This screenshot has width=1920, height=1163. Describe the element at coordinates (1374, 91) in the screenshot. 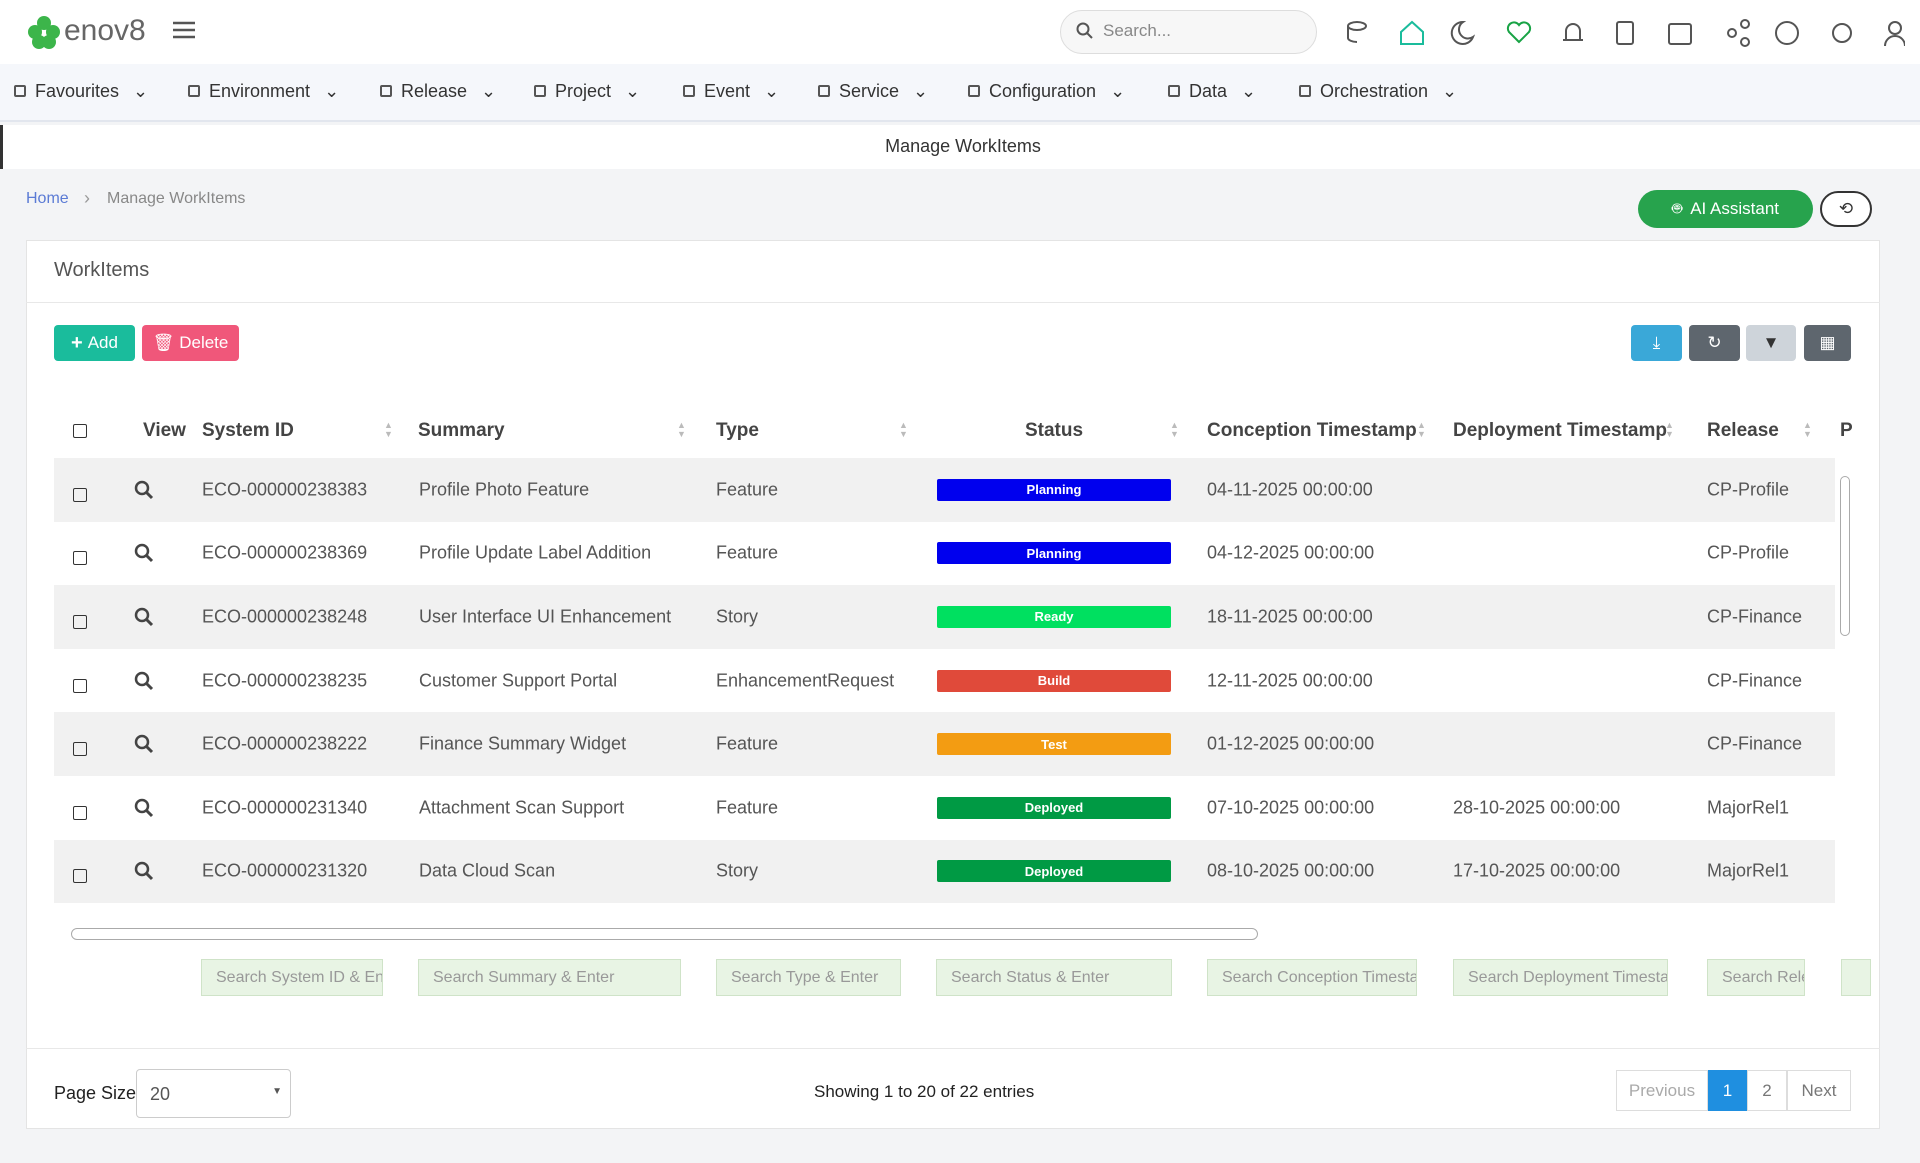

I see `nav-label: Orchestration` at that location.